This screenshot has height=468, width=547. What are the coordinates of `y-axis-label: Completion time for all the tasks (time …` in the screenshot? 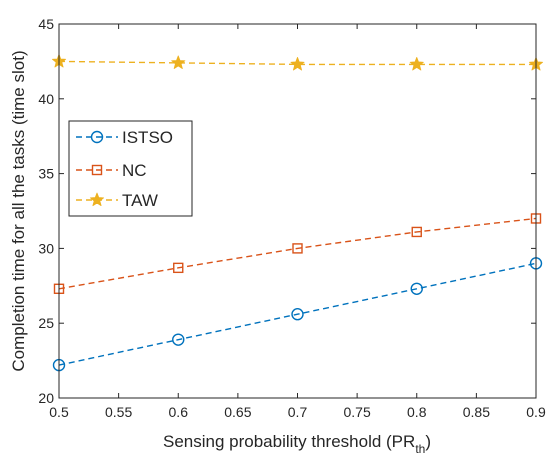 It's located at (18, 210).